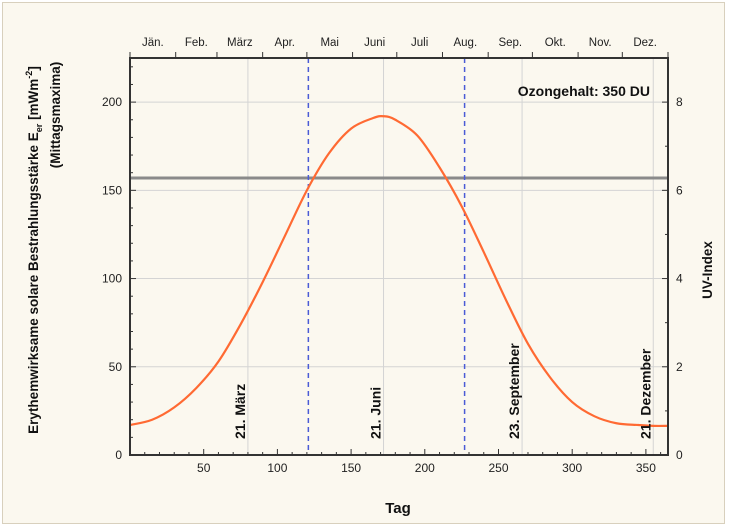 This screenshot has width=729, height=528. What do you see at coordinates (679, 367) in the screenshot?
I see `y2-tick-label: 2` at bounding box center [679, 367].